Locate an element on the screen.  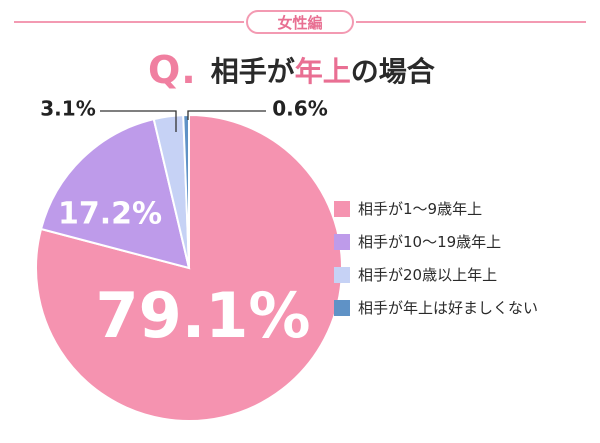
pie-label-slice-3: 3.1% is located at coordinates (67, 109).